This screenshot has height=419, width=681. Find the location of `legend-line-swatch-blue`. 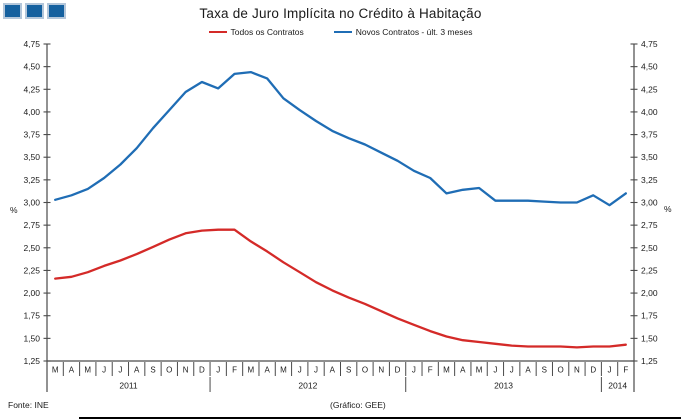

legend-line-swatch-blue is located at coordinates (342, 32).